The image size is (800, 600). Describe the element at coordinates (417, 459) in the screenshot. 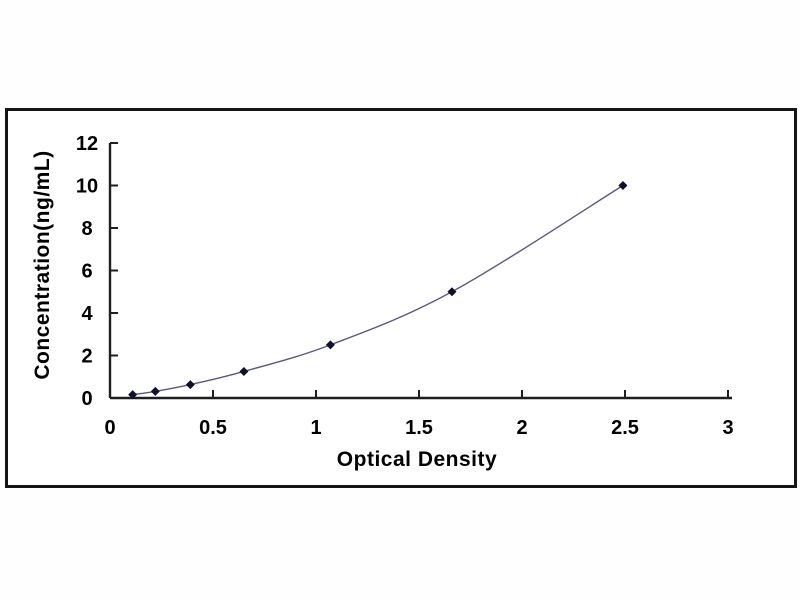

I see `x-axis-title: Optical Density` at that location.